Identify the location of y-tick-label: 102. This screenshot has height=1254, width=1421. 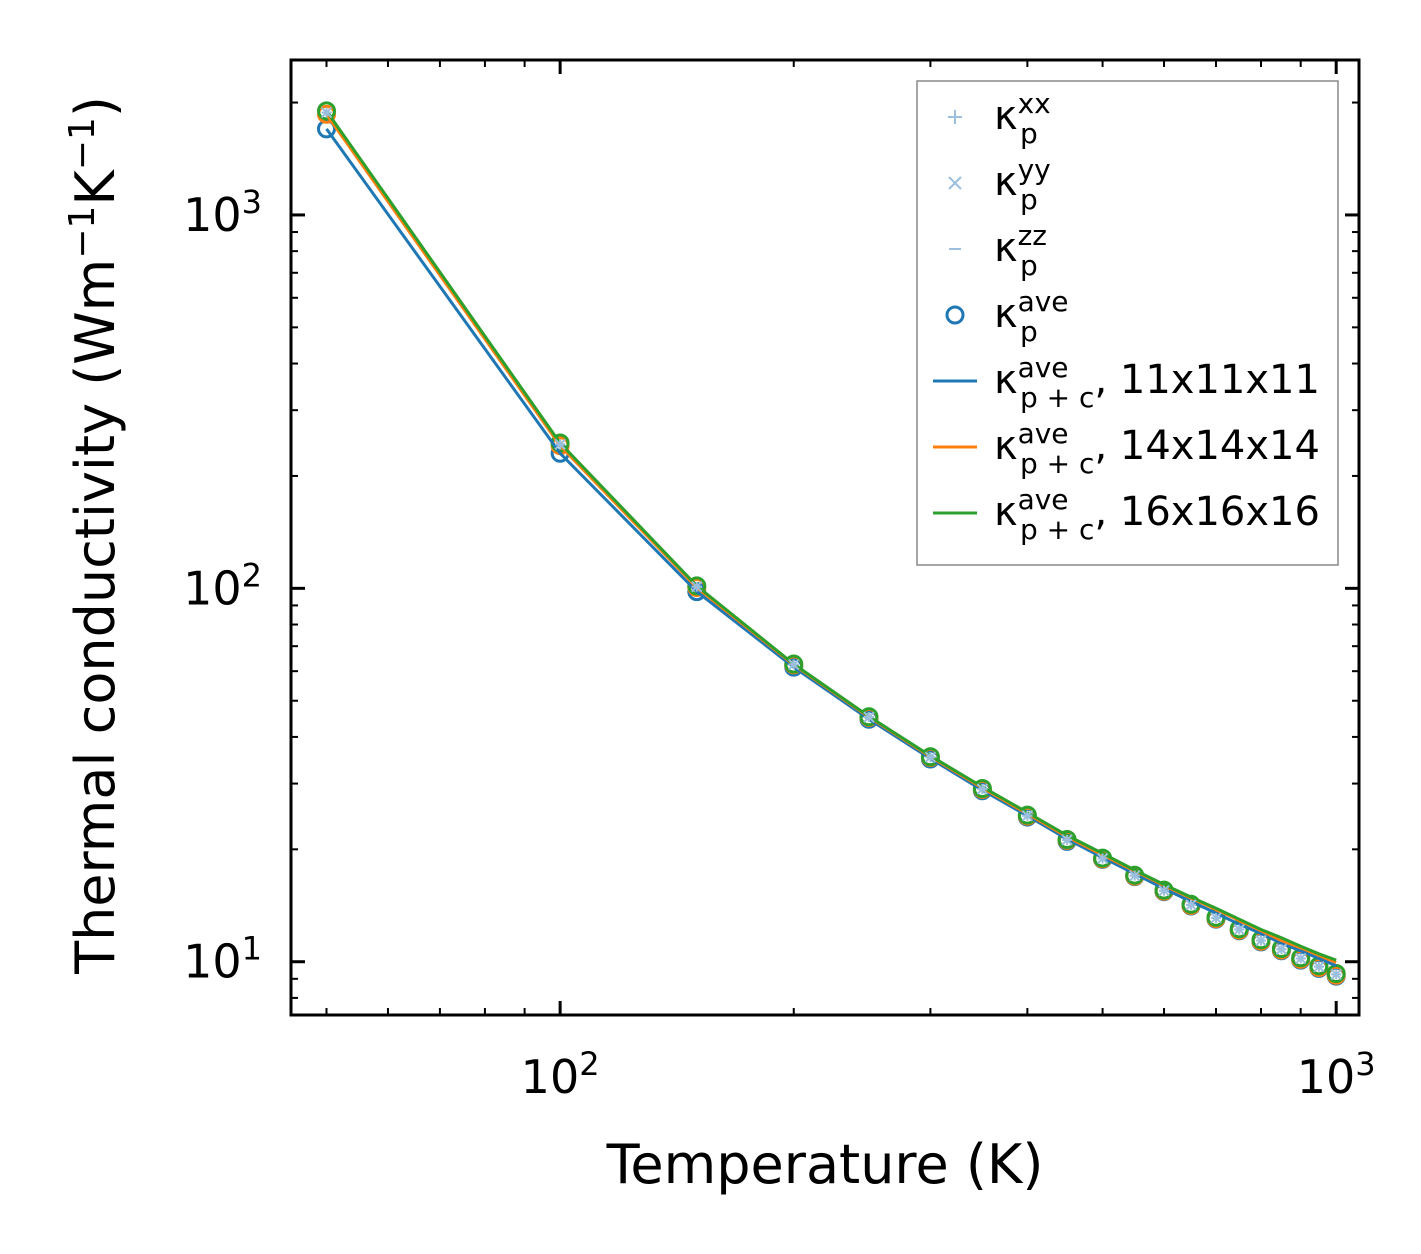
(222, 585).